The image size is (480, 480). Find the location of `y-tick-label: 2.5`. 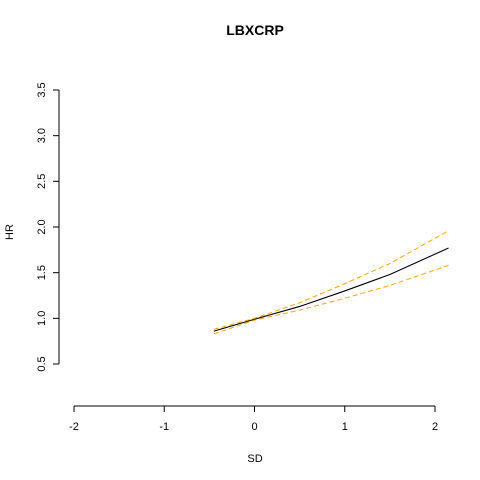

y-tick-label: 2.5 is located at coordinates (42, 181).